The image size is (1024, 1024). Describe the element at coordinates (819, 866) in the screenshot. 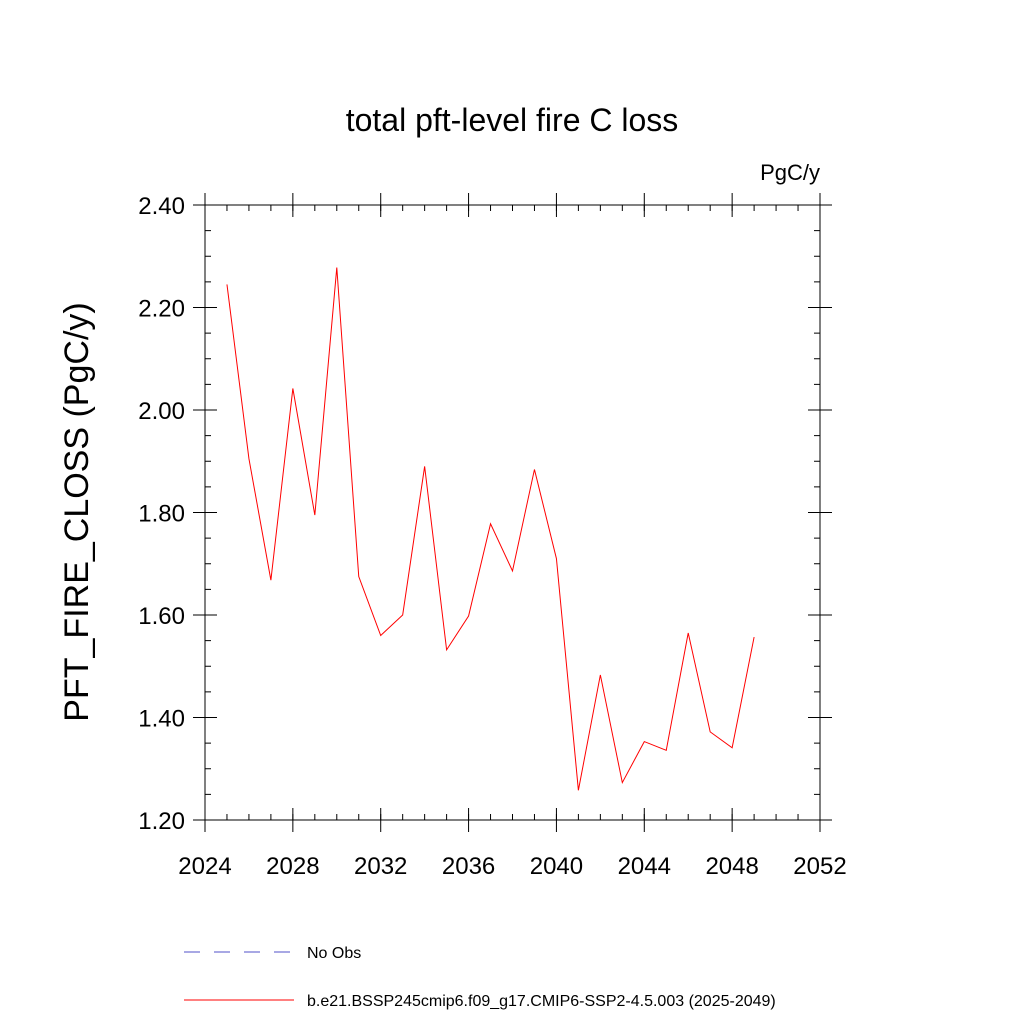

I see `x-tick-label: 2052` at that location.